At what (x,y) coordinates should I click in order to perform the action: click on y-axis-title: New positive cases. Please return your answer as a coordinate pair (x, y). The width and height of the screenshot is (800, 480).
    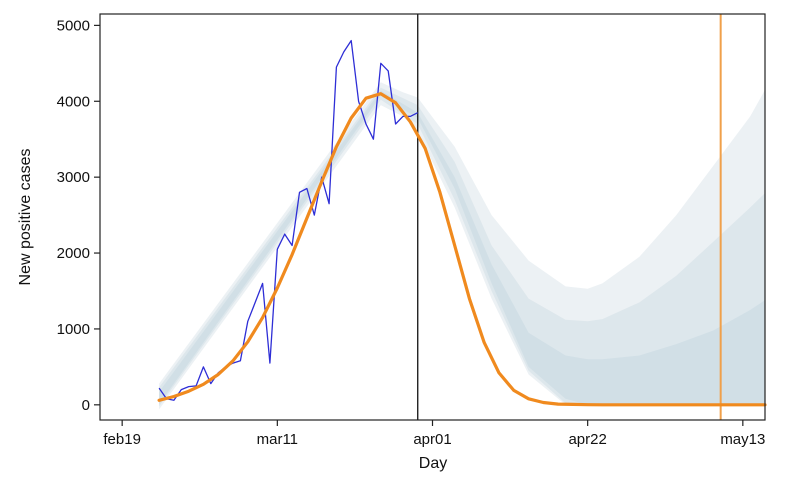
    Looking at the image, I should click on (25, 217).